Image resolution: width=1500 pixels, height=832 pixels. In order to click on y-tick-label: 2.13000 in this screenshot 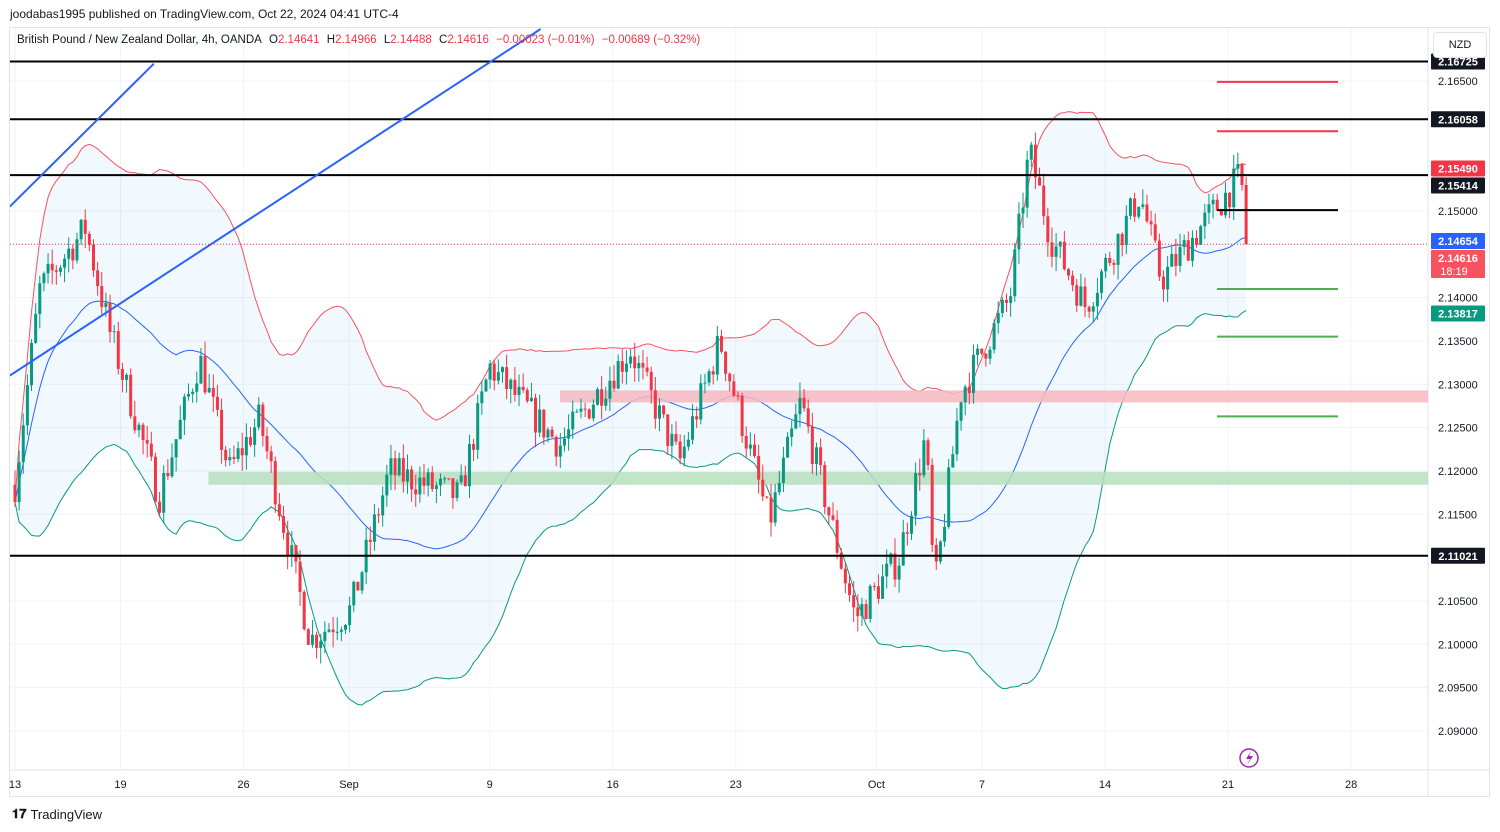, I will do `click(1458, 385)`.